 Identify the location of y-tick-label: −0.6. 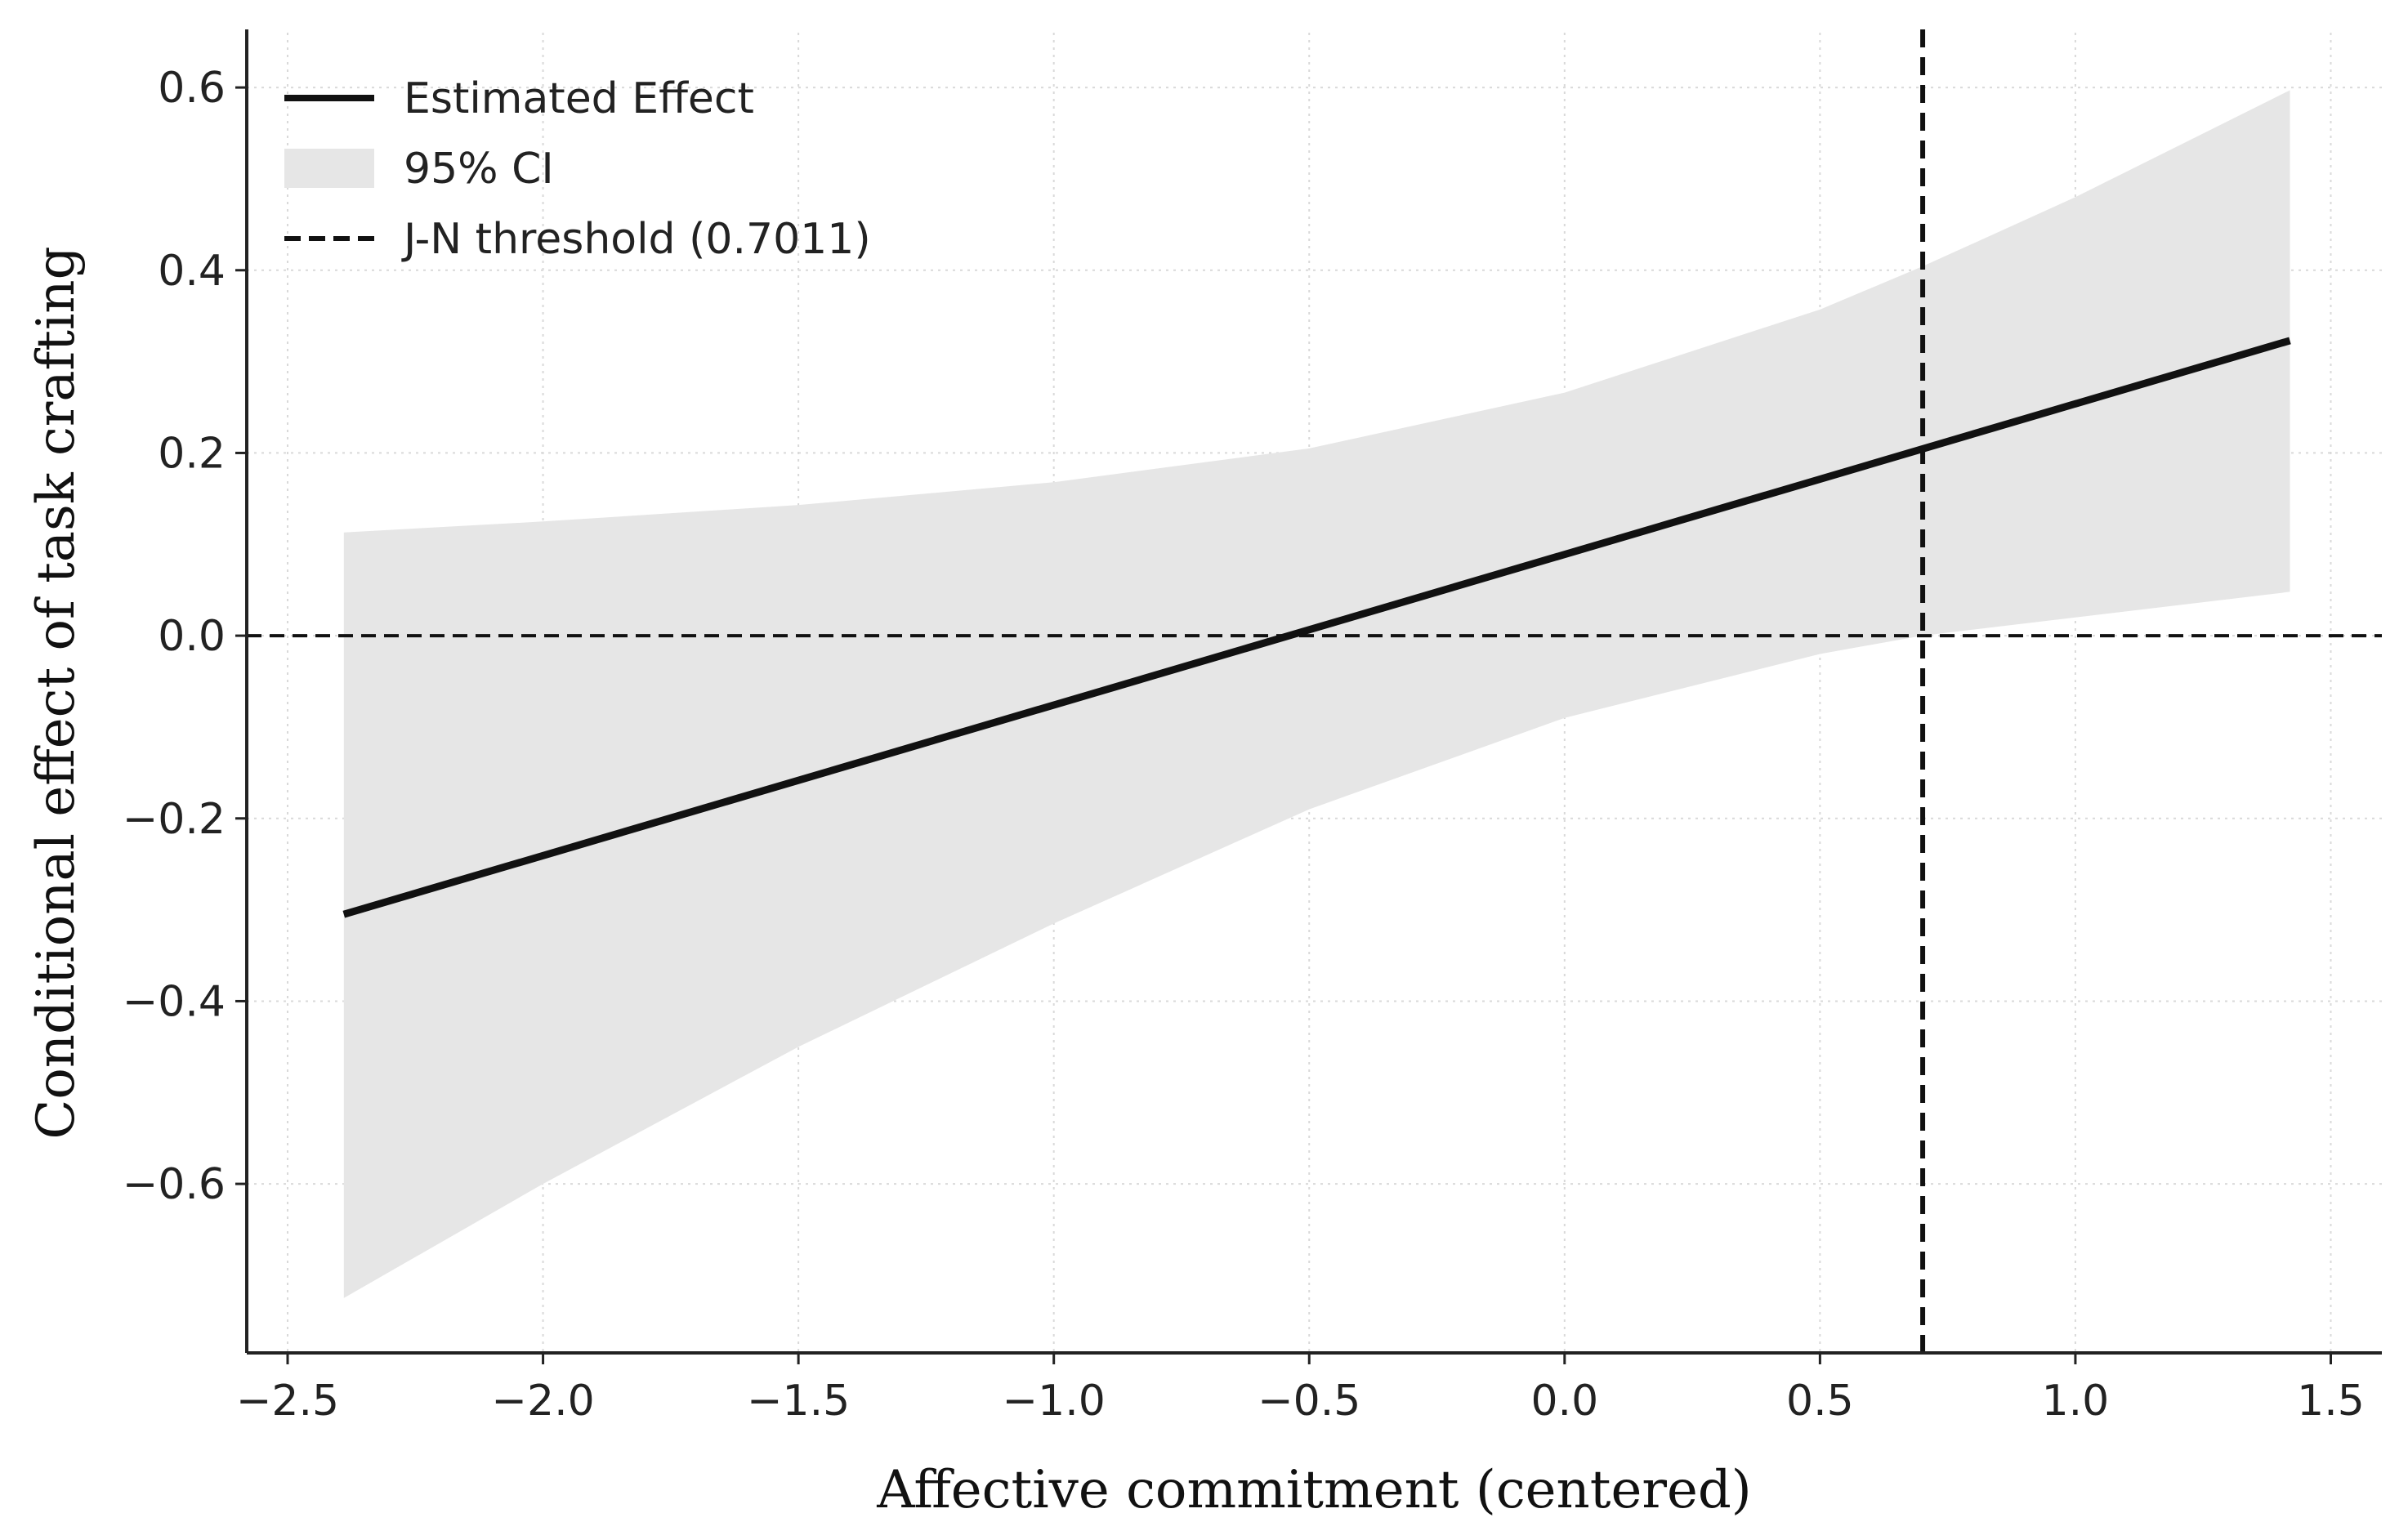
(174, 1184).